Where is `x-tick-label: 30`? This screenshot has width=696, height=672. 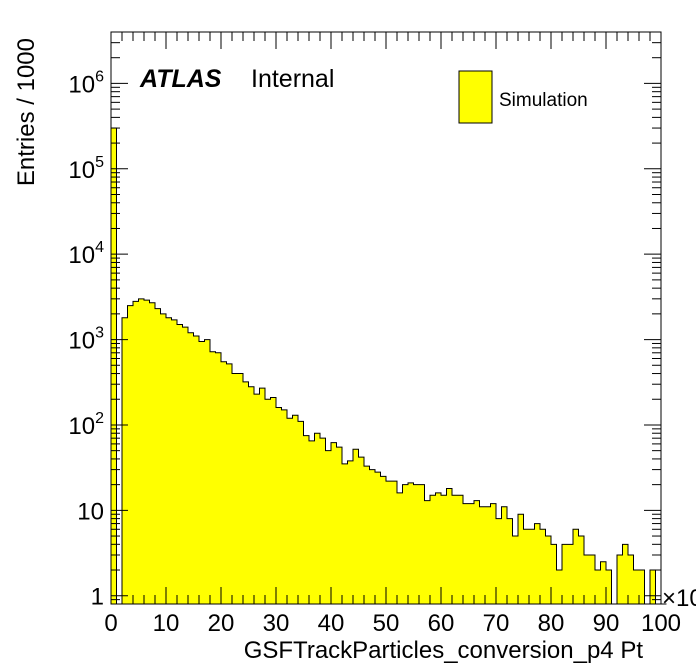
x-tick-label: 30 is located at coordinates (276, 623).